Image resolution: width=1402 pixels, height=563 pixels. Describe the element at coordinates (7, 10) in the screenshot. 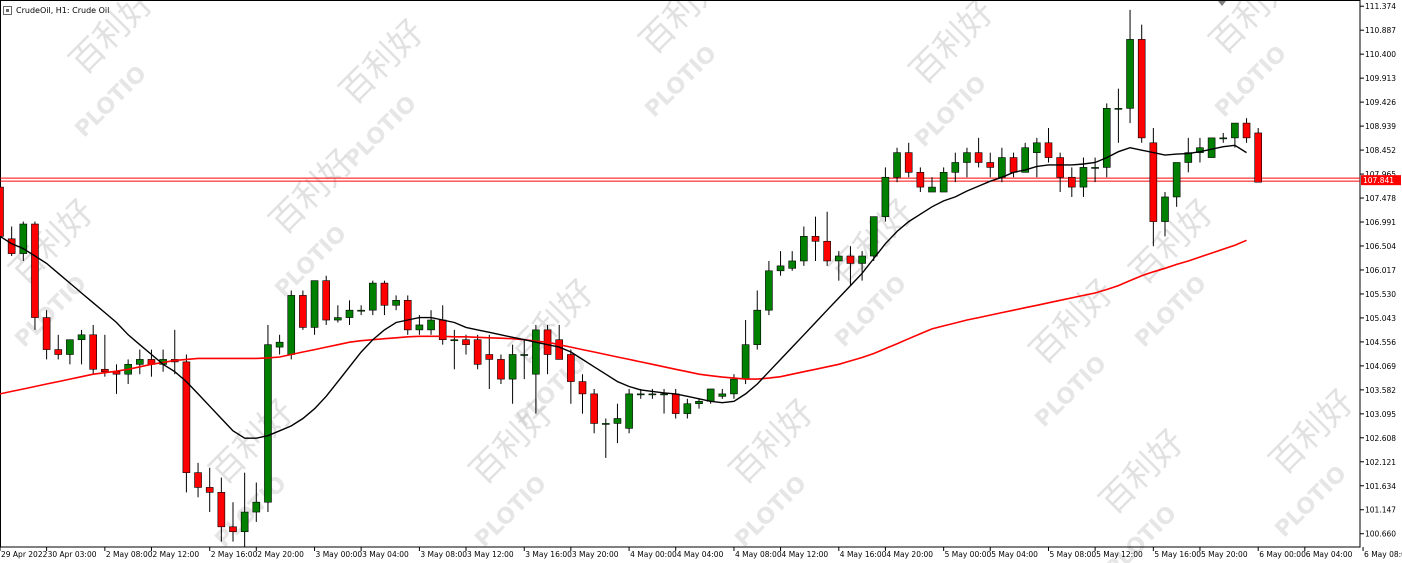

I see `chart-window-icon` at that location.